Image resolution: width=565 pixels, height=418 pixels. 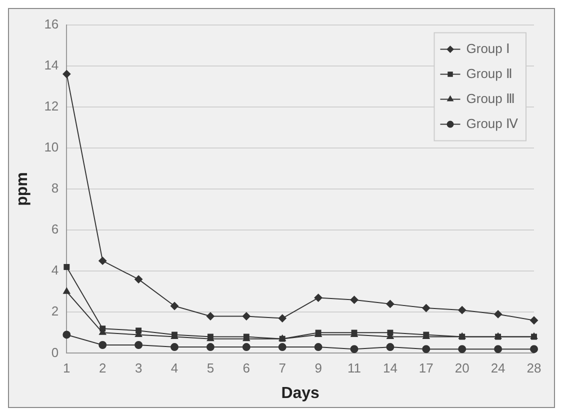 What do you see at coordinates (51, 24) in the screenshot?
I see `y-tick-label: 16` at bounding box center [51, 24].